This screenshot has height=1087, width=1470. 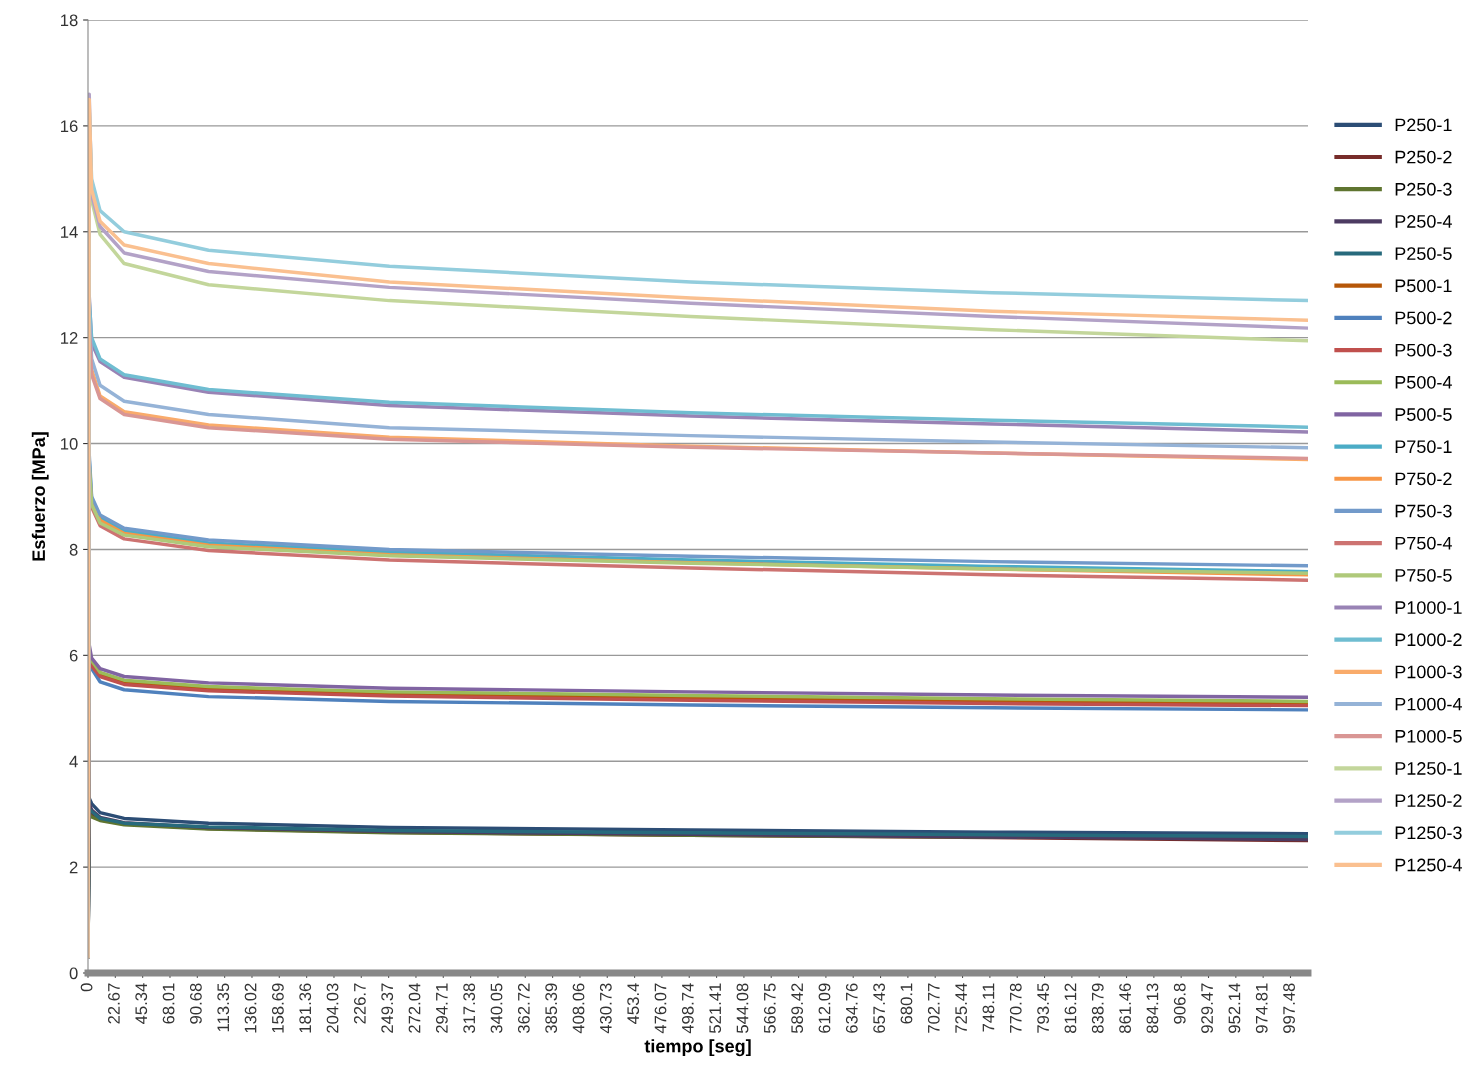 I want to click on x-tick-label: 45.34, so click(x=141, y=1004).